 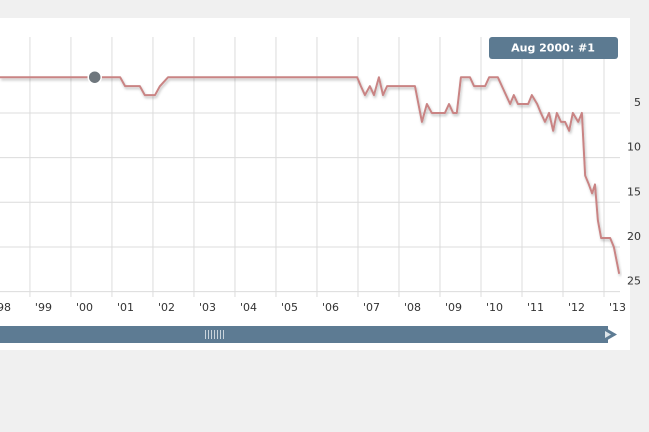 What do you see at coordinates (634, 147) in the screenshot?
I see `y-tick-label: 10` at bounding box center [634, 147].